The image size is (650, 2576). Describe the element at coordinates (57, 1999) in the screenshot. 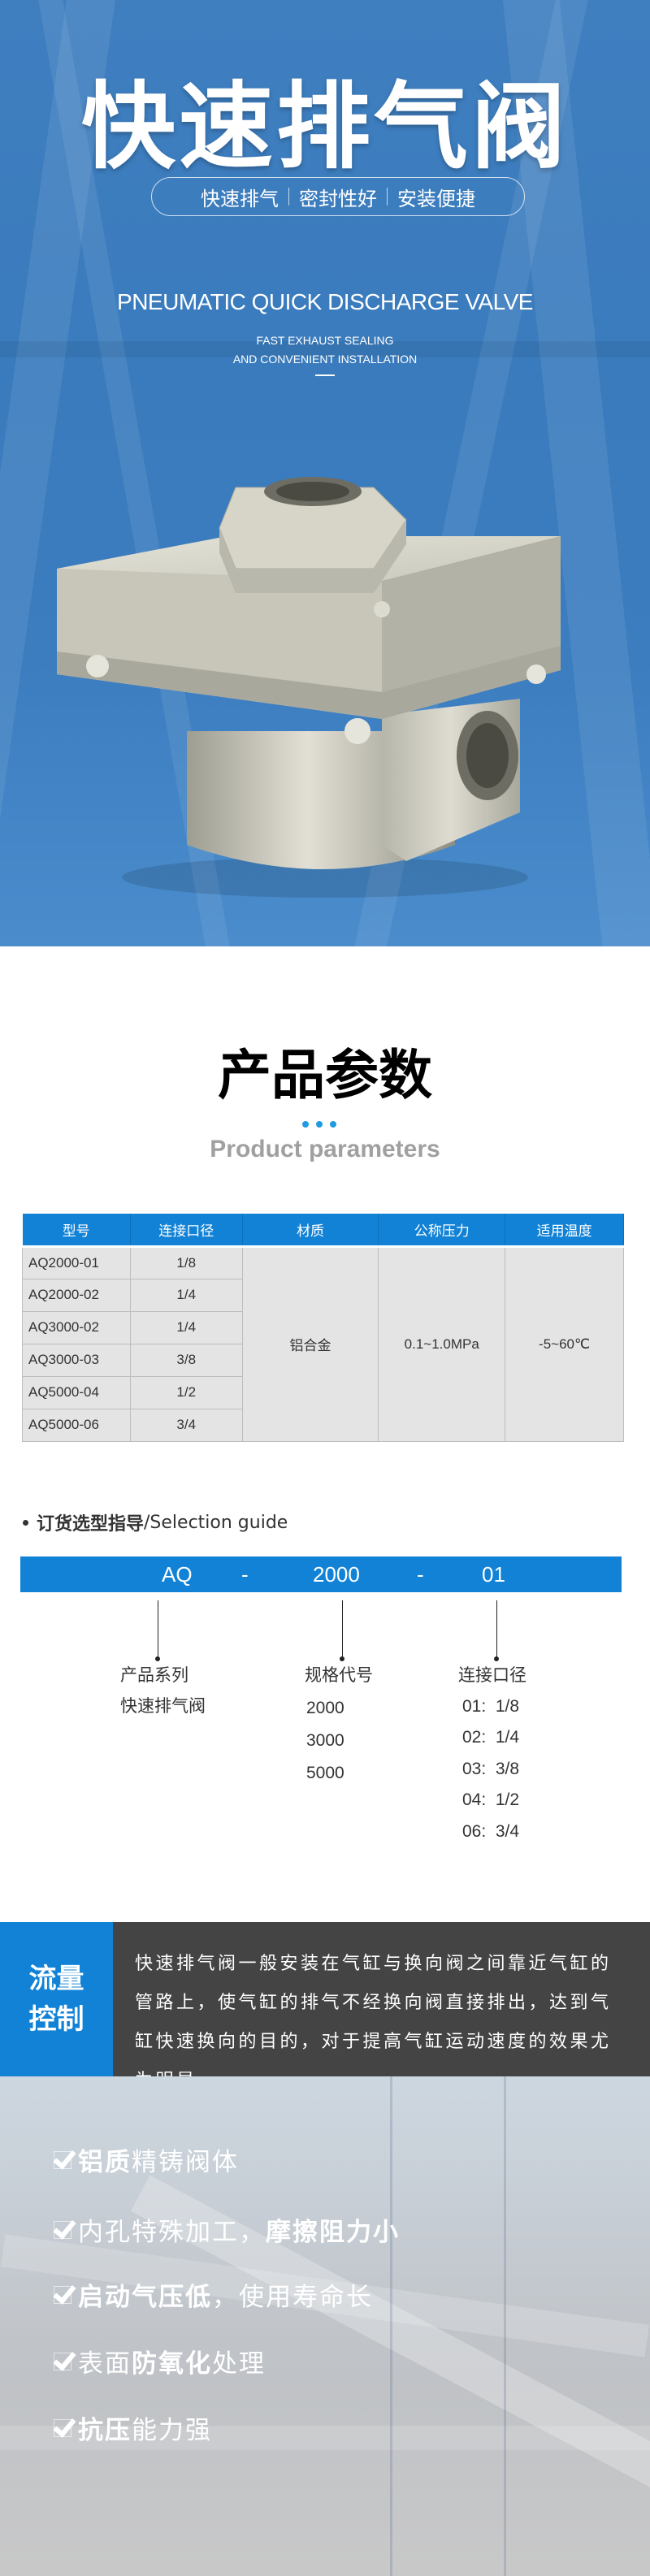

I see `flow-control-tag: 流量 控制` at that location.